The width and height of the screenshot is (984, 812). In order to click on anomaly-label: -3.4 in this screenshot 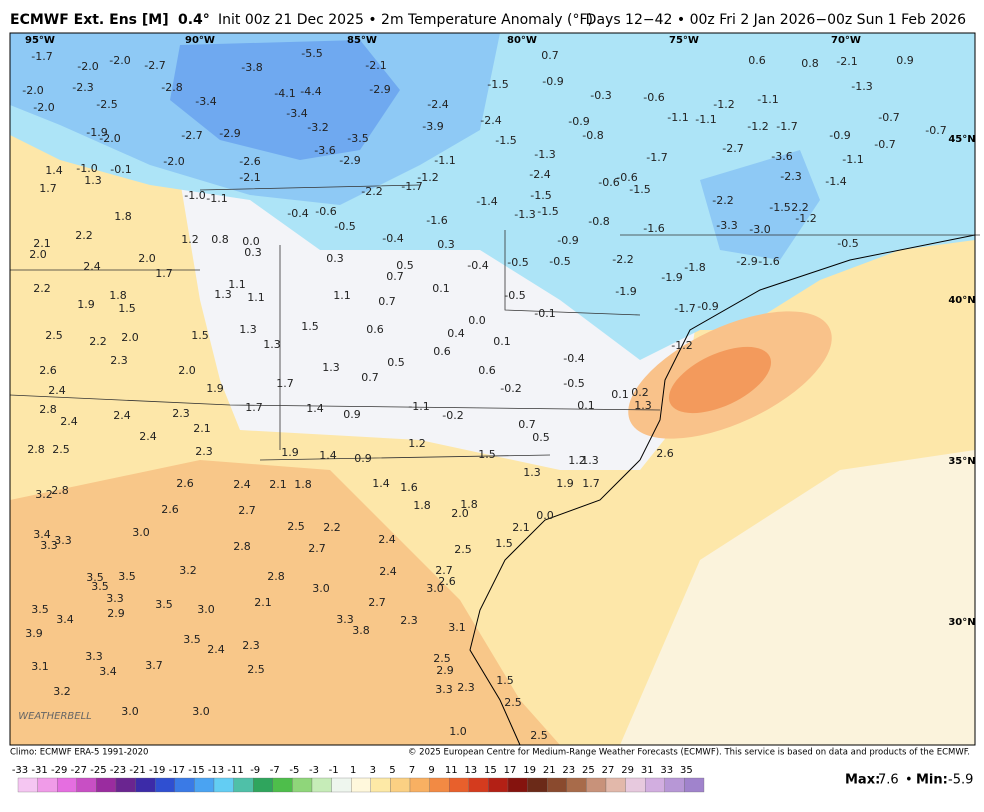, I will do `click(296, 113)`.